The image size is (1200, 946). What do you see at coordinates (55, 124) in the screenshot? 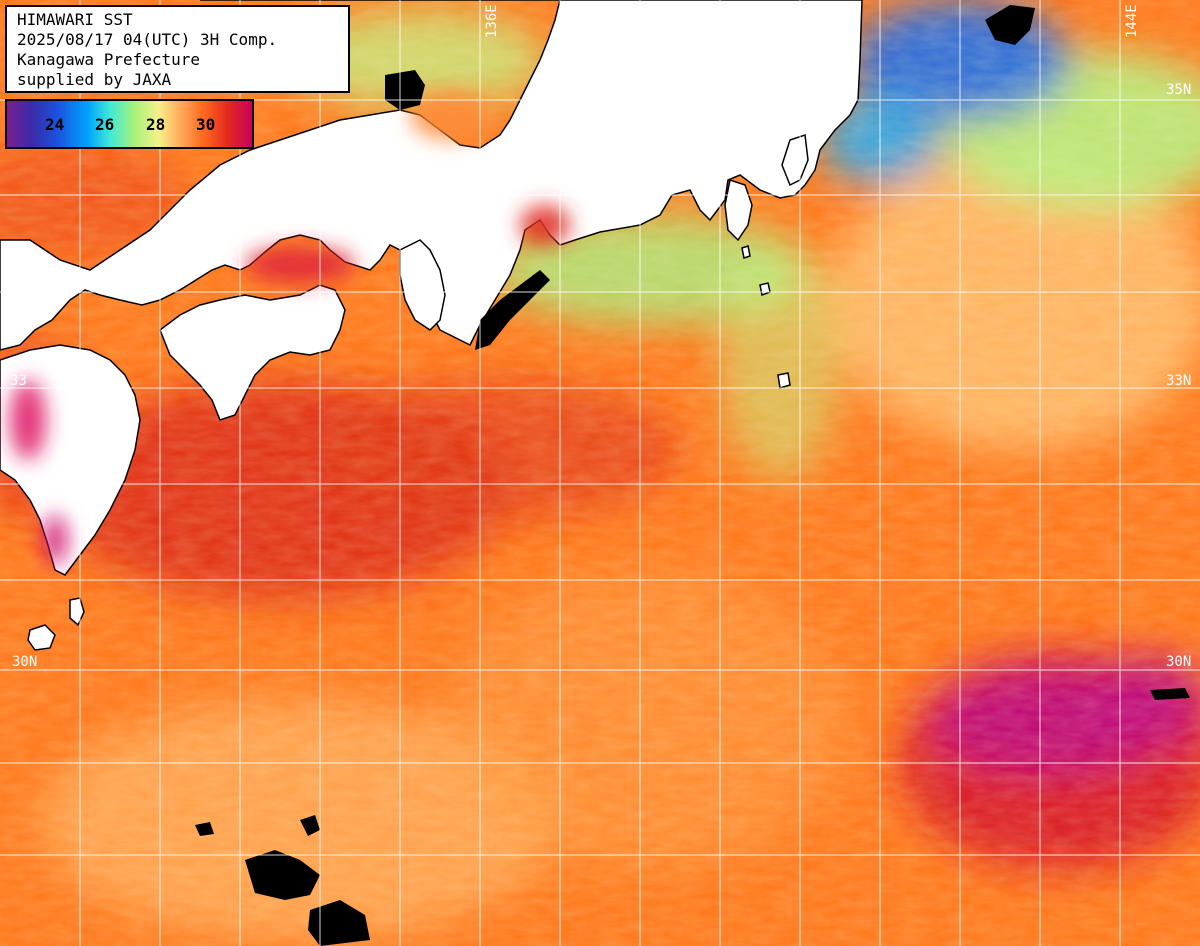
I see `legend-tick-24: 24` at bounding box center [55, 124].